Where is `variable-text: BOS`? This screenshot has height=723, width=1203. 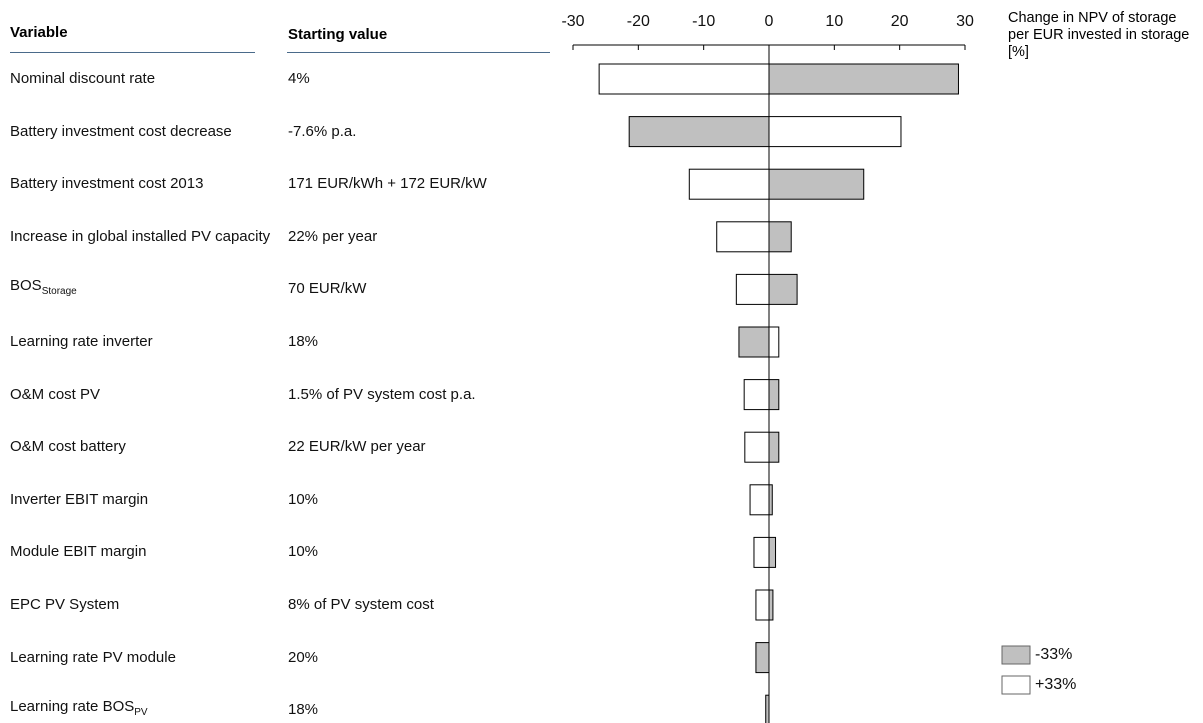 variable-text: BOS is located at coordinates (26, 286).